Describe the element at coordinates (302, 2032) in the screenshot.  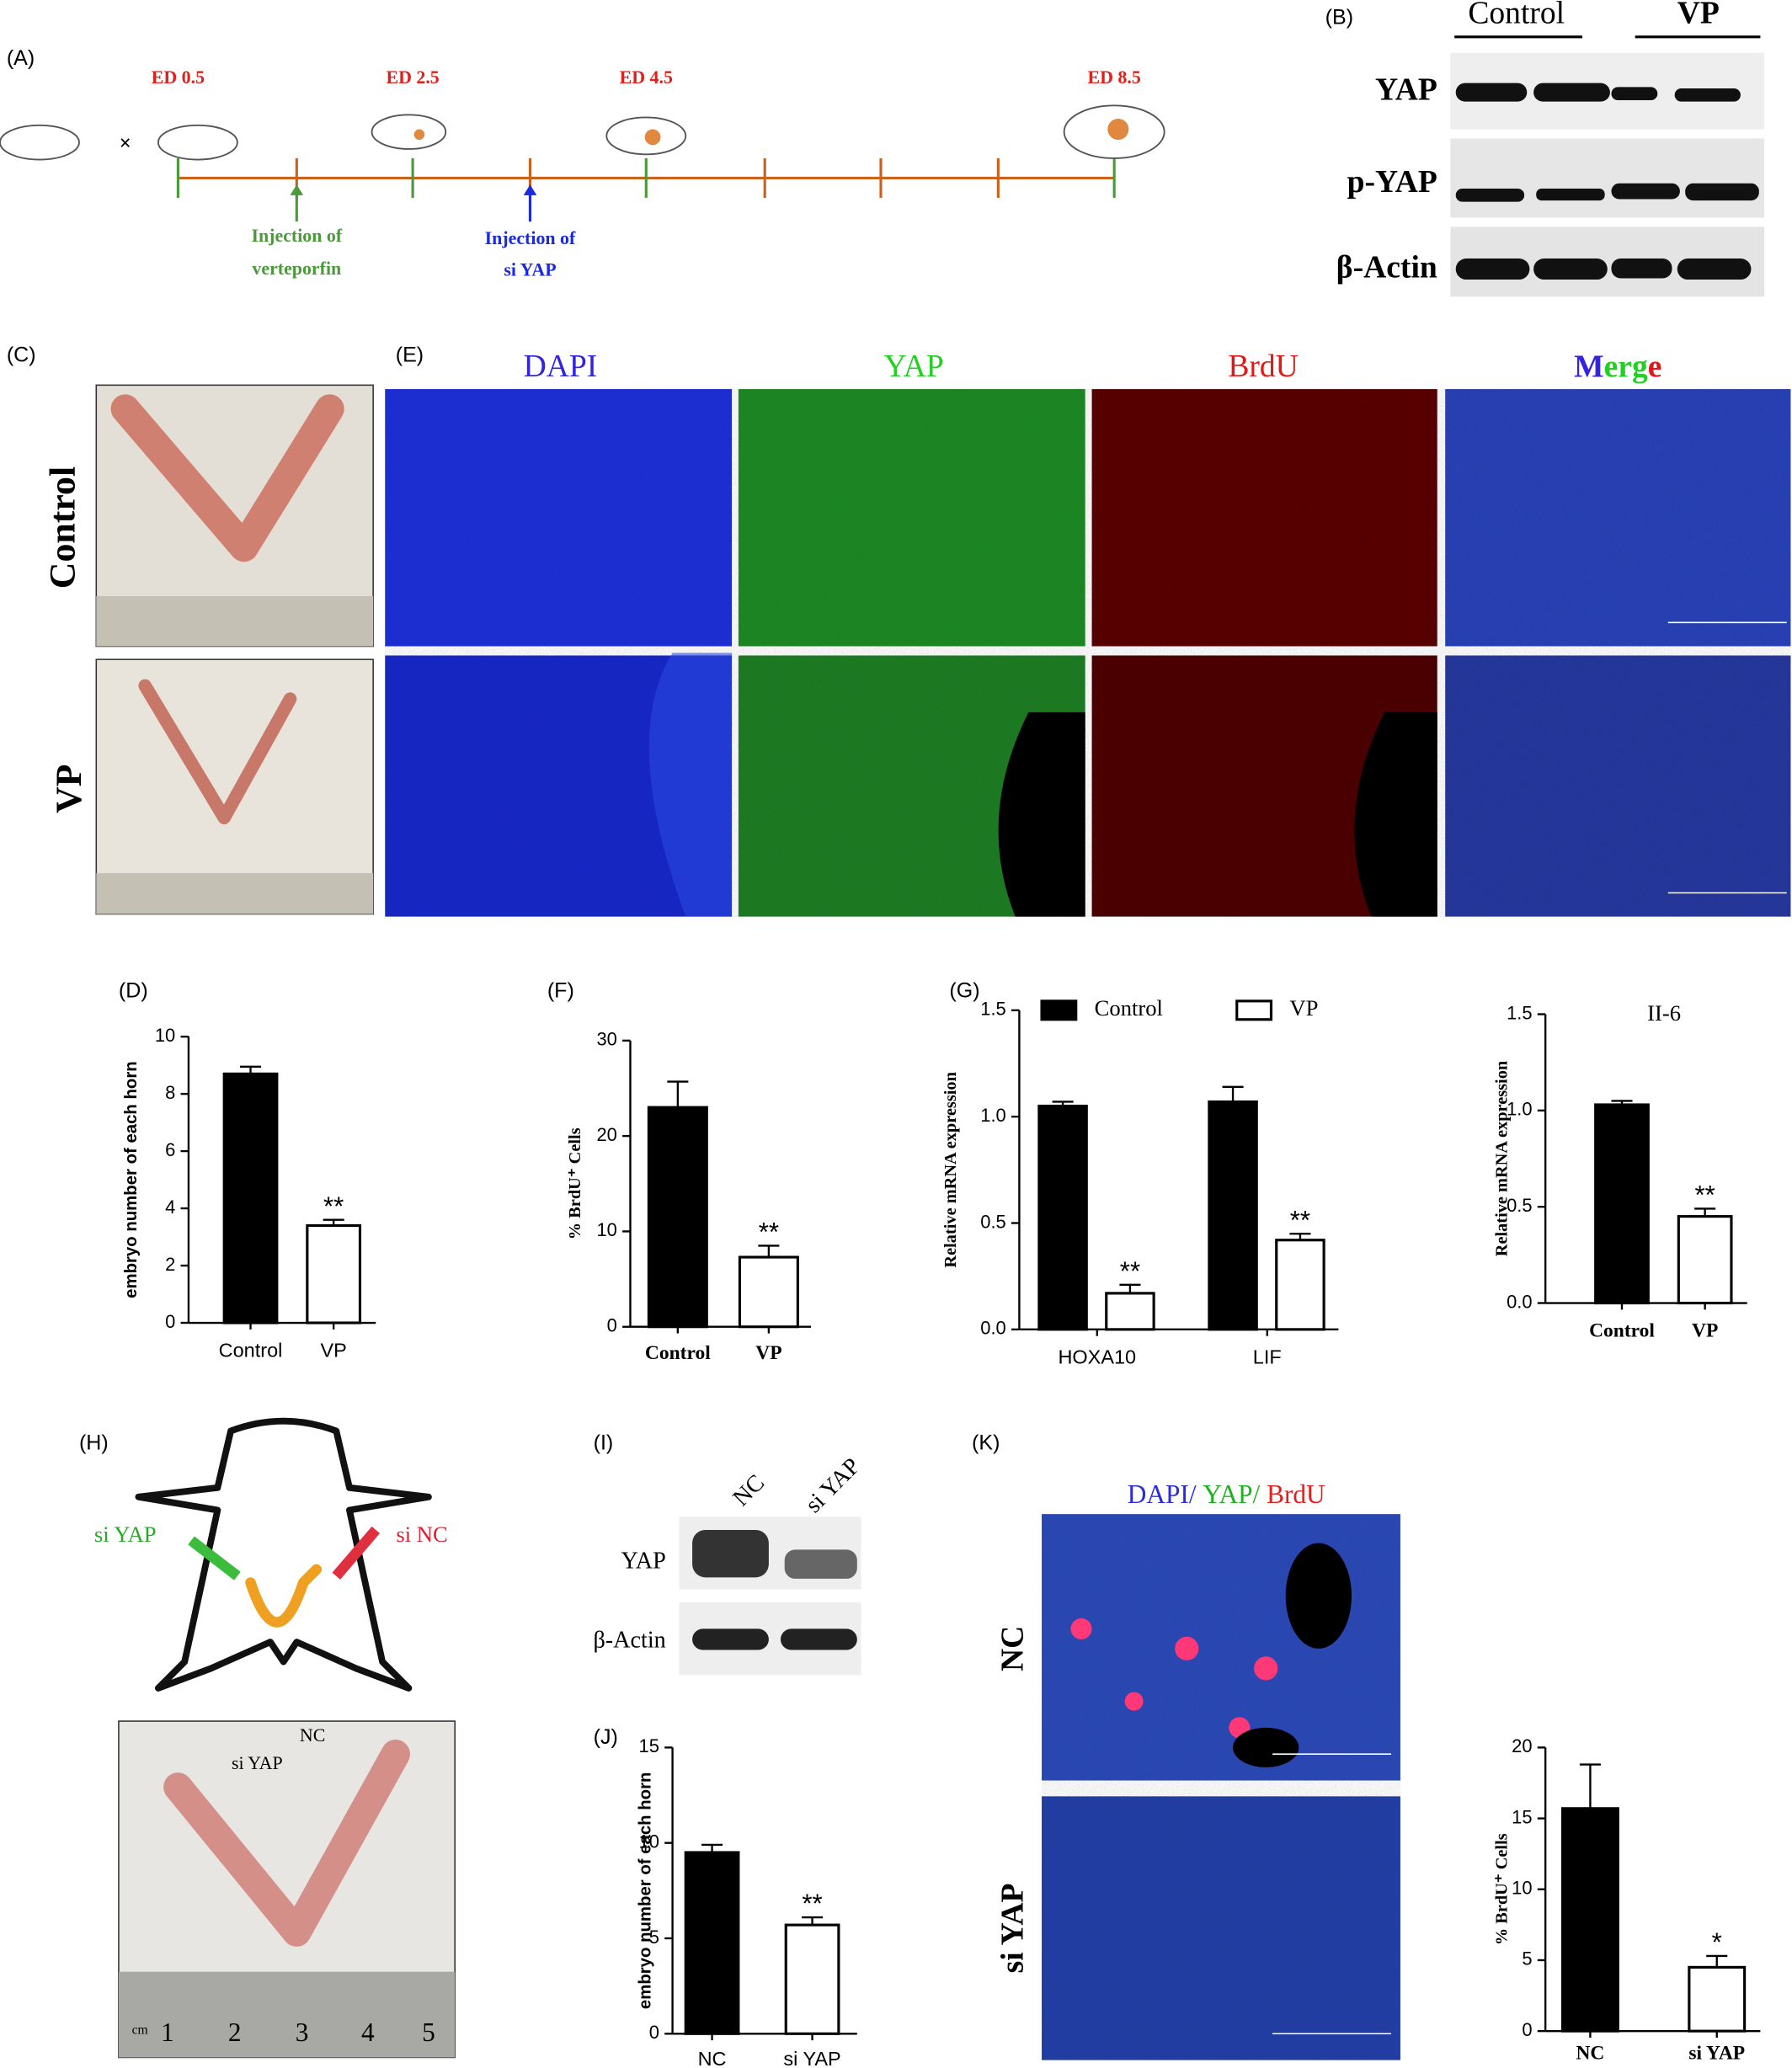
I see `ruler-number: 3` at that location.